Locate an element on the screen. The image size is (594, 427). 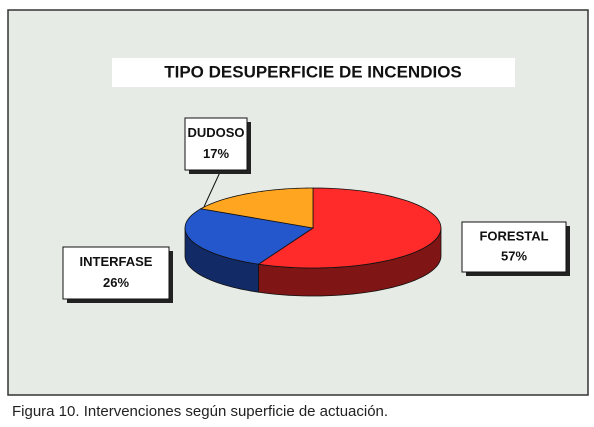
value-label: 26% is located at coordinates (116, 282).